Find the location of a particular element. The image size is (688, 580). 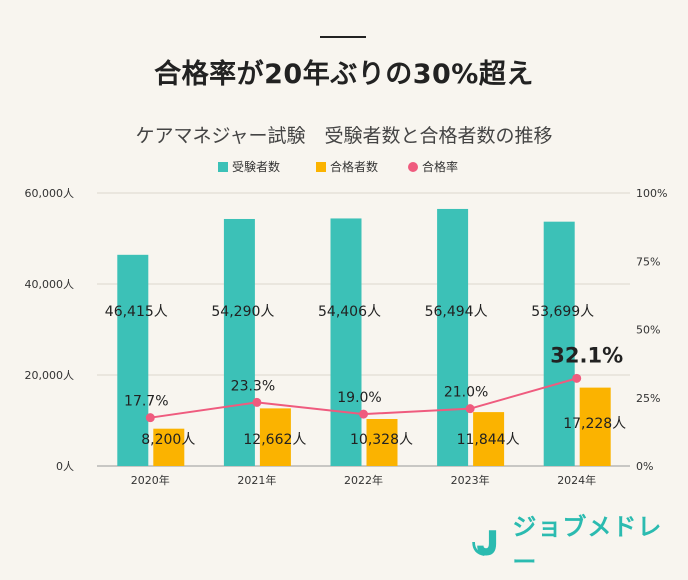

x-tick-label: 2022年 is located at coordinates (363, 480).